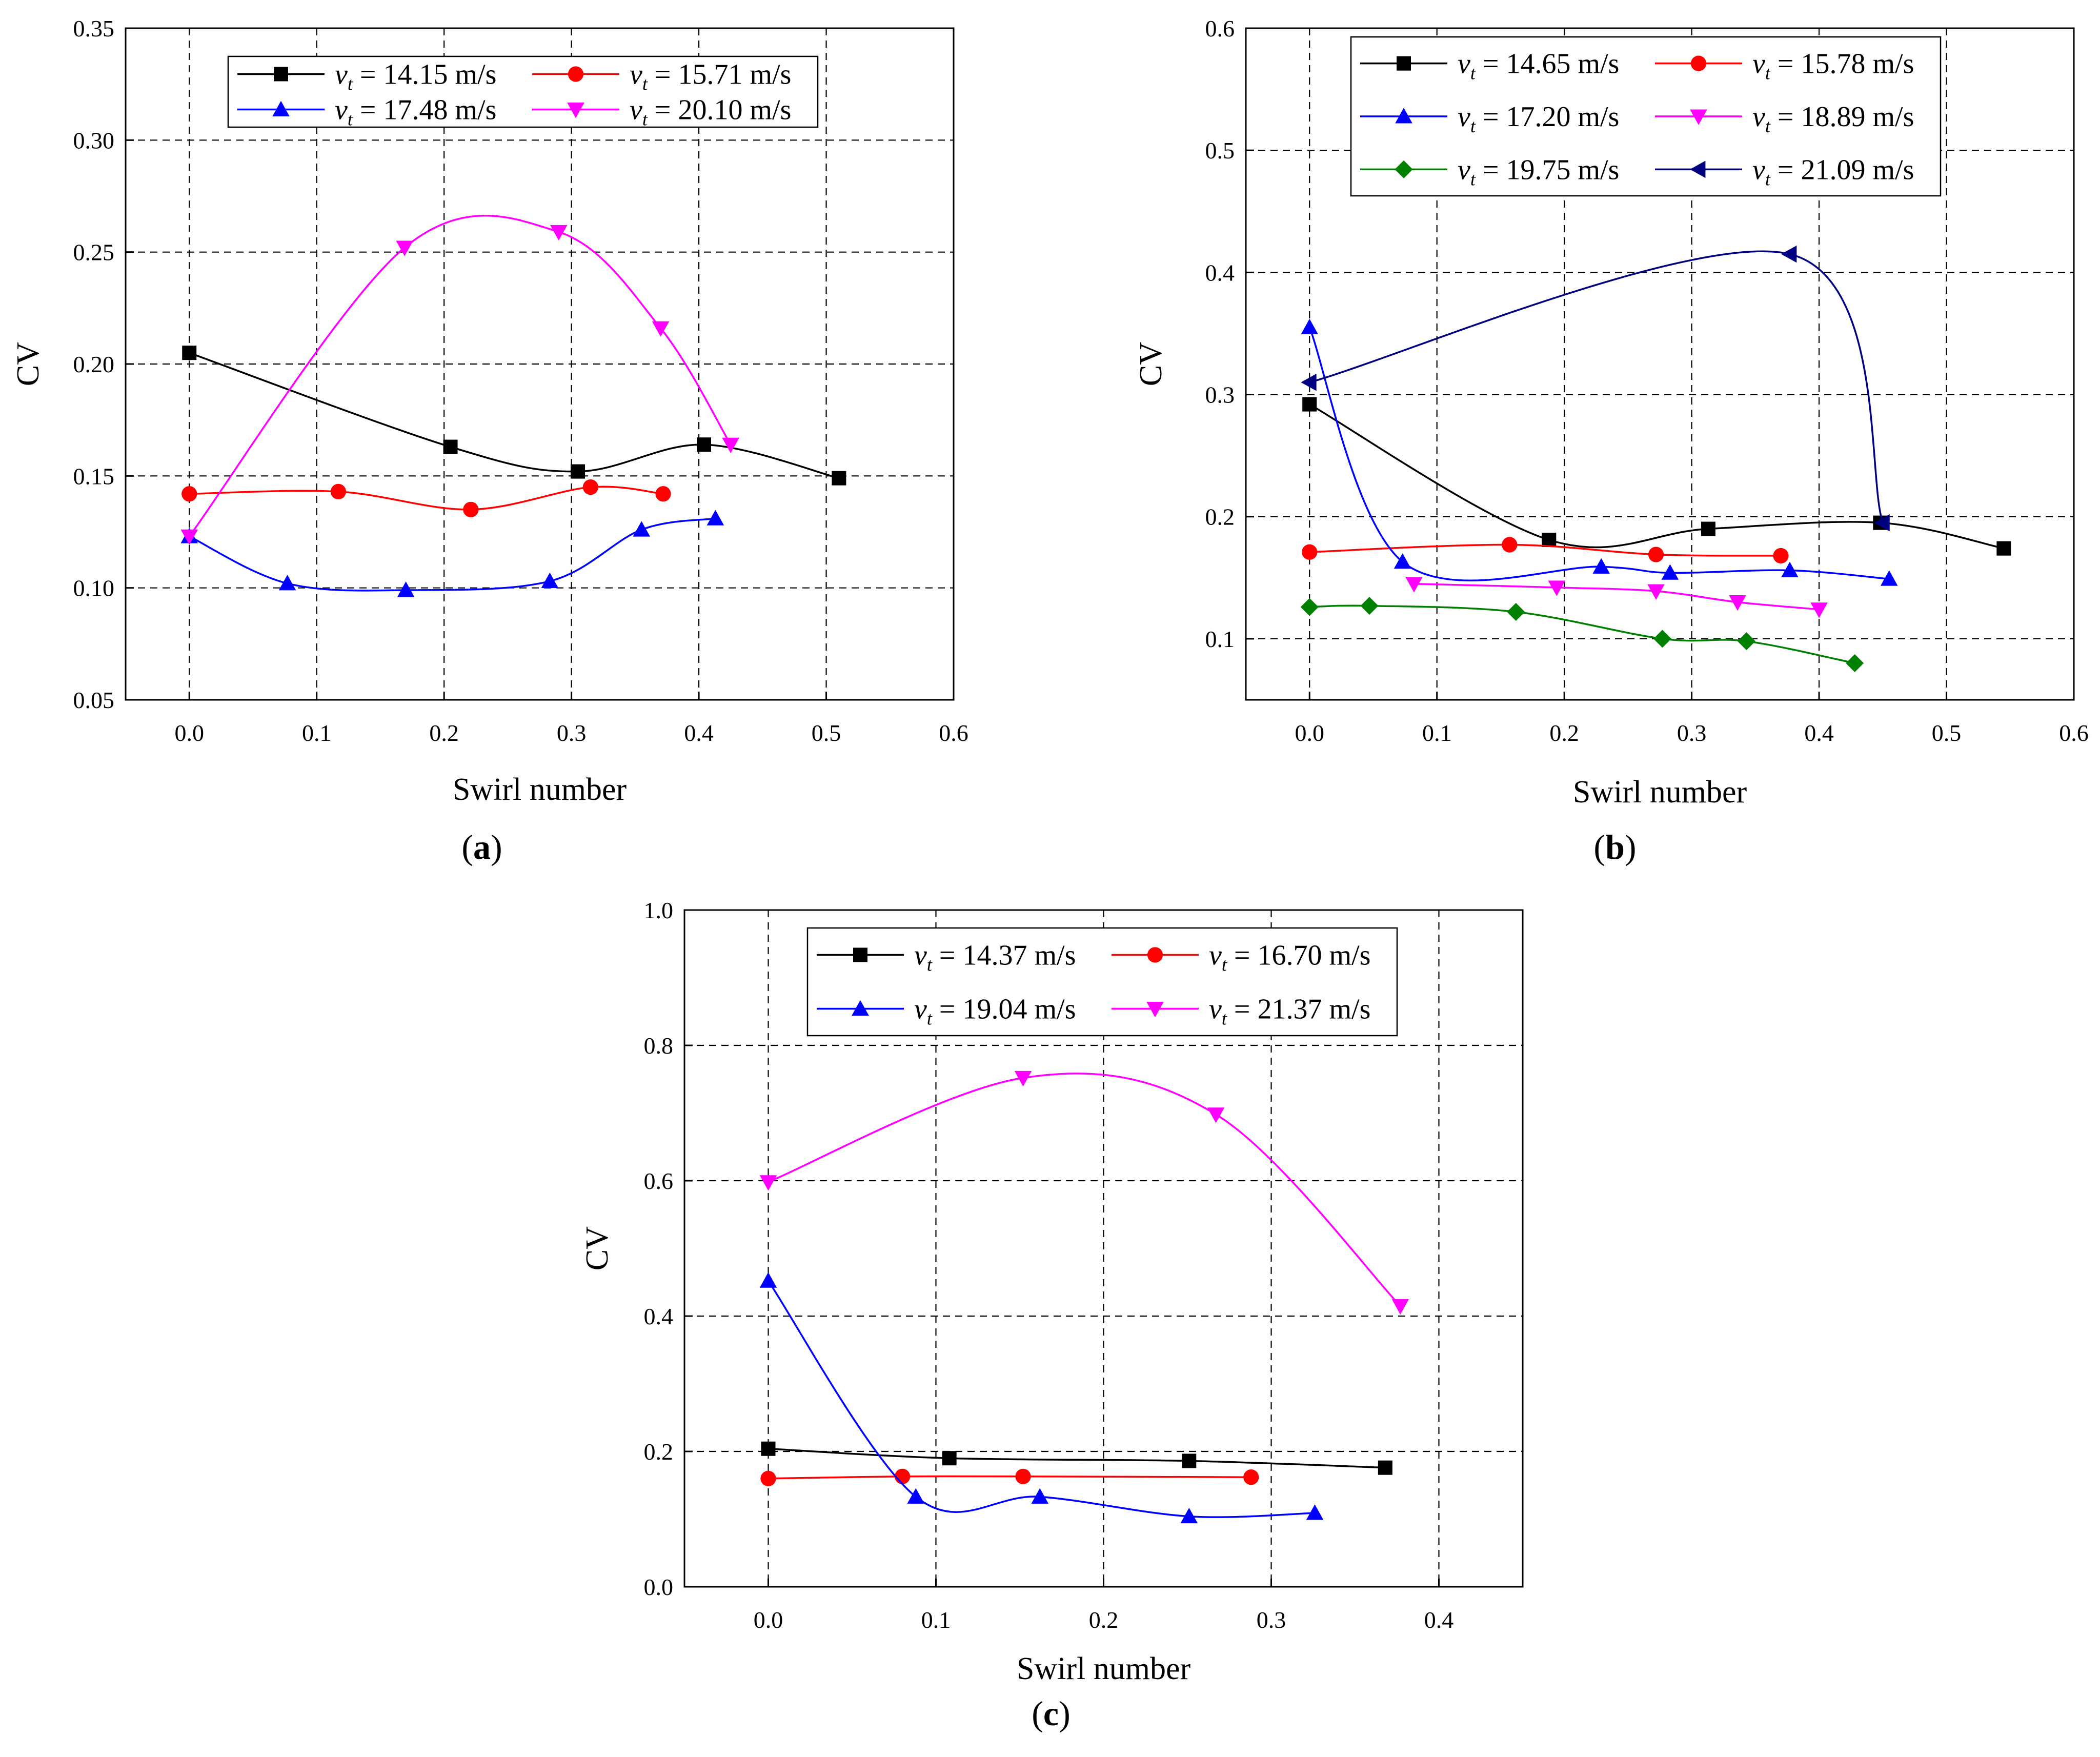  Describe the element at coordinates (995, 957) in the screenshot. I see `legend-label: vt = 14.37 m/s` at that location.